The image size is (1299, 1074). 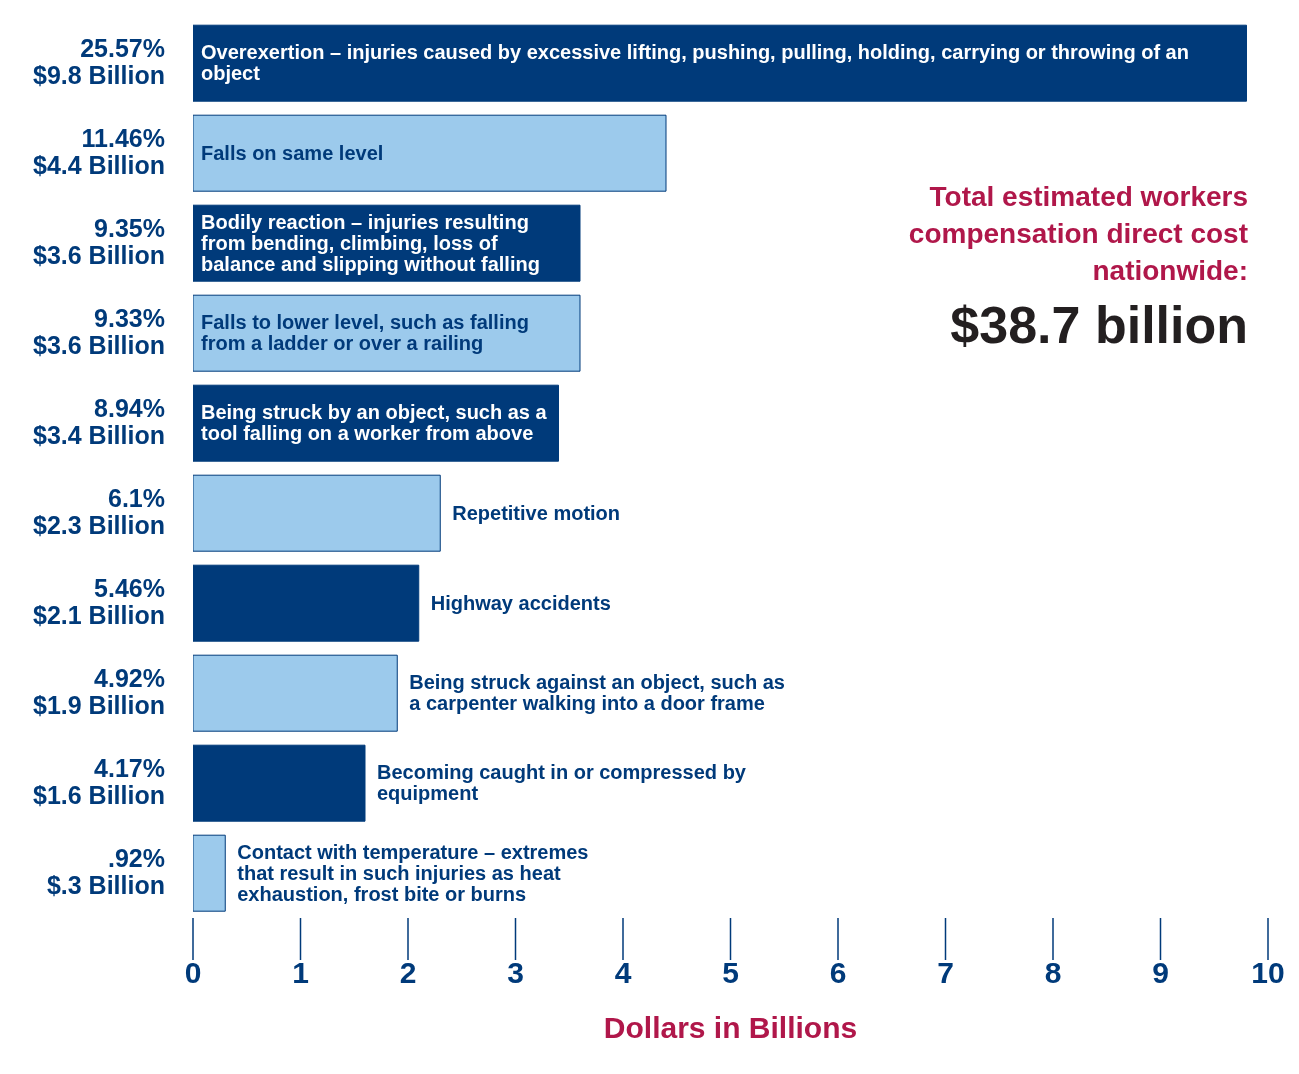 What do you see at coordinates (193, 973) in the screenshot?
I see `x-tick-label: 0` at bounding box center [193, 973].